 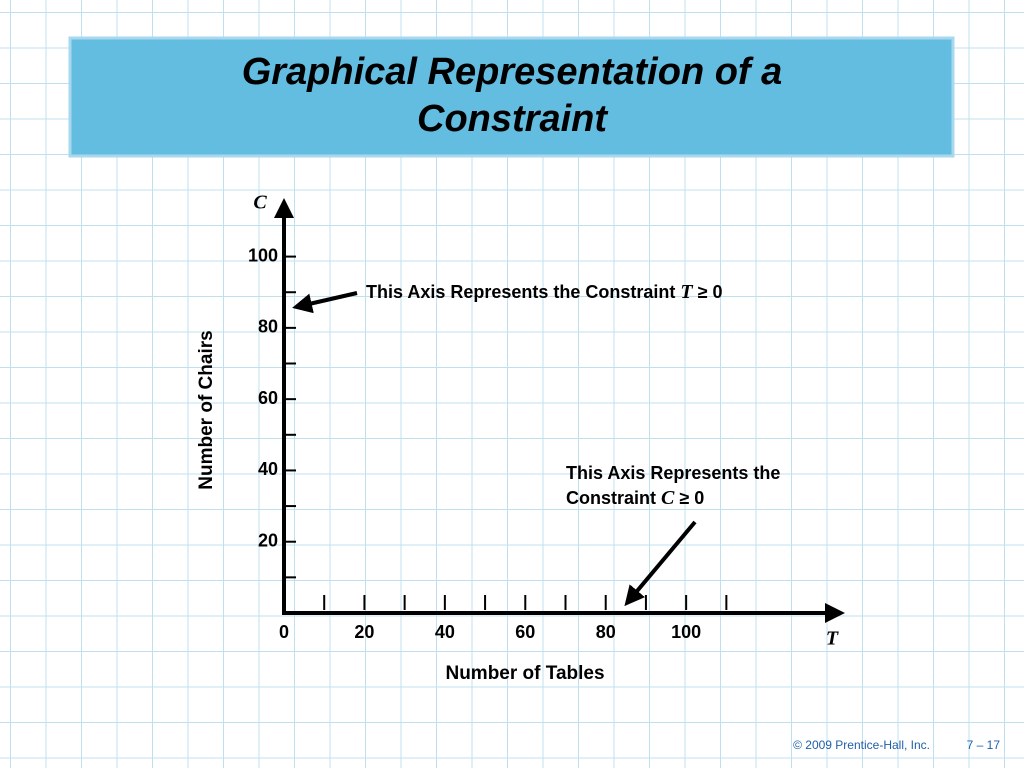 What do you see at coordinates (686, 292) in the screenshot?
I see `annotation-symbol: T` at bounding box center [686, 292].